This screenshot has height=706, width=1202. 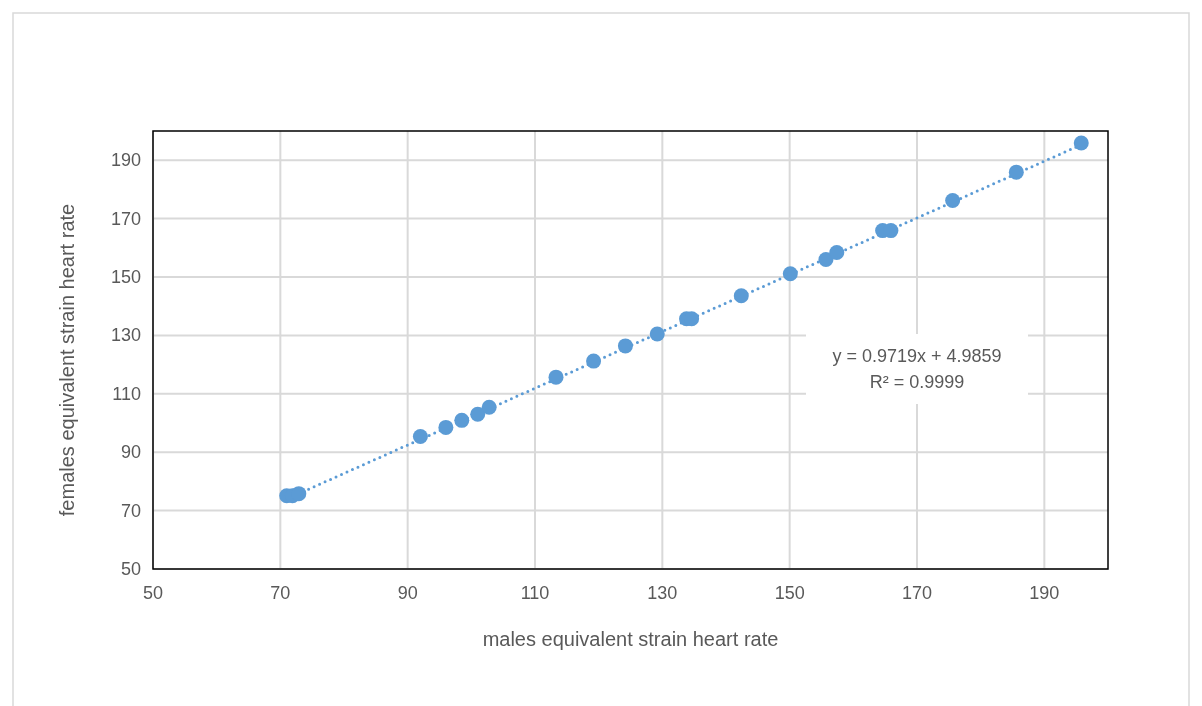 What do you see at coordinates (789, 593) in the screenshot?
I see `x-tick-label: 150` at bounding box center [789, 593].